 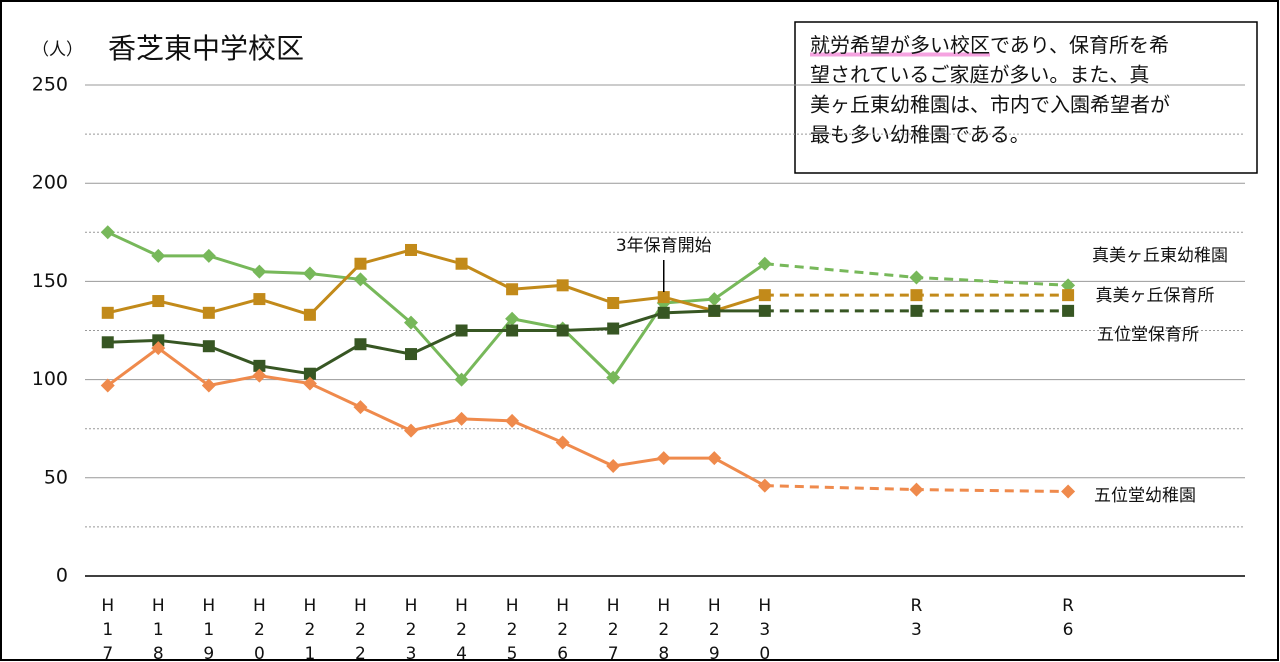 What do you see at coordinates (50, 85) in the screenshot?
I see `y-tick-label: 250` at bounding box center [50, 85].